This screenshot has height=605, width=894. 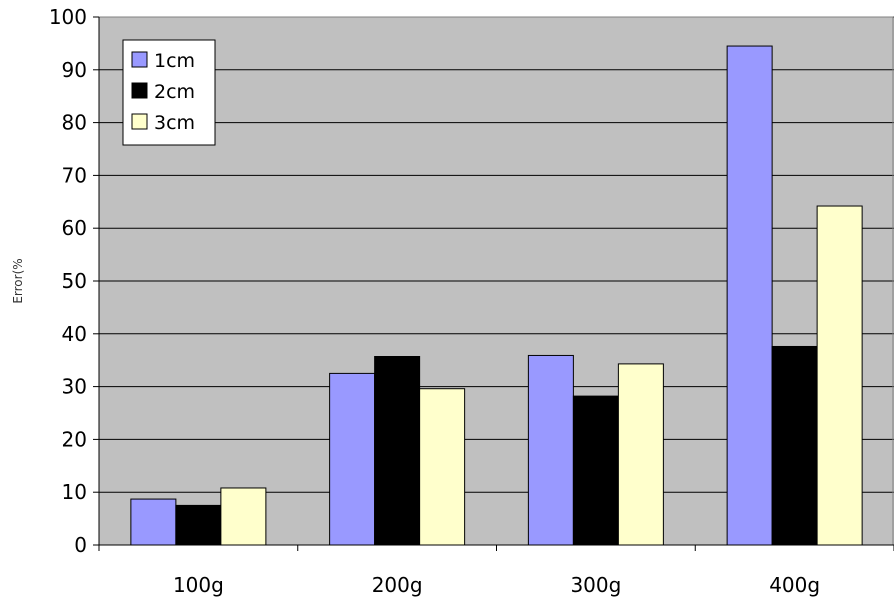 I want to click on y-tick-label: 100, so click(x=68, y=17).